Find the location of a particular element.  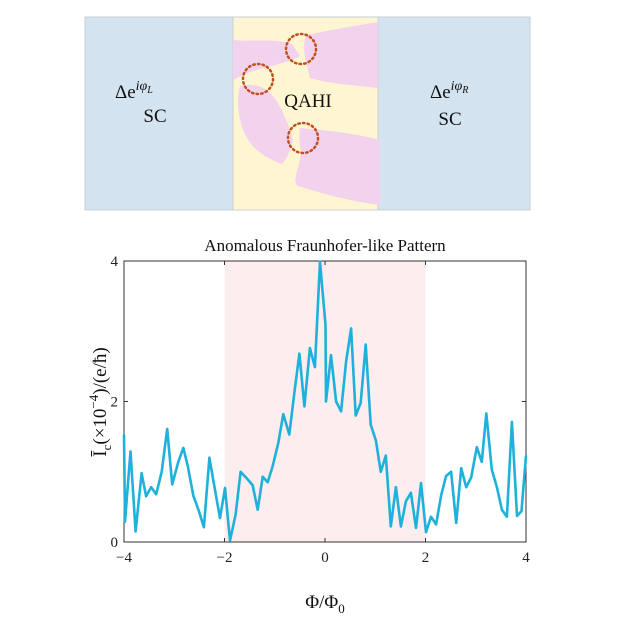

right-superconductor is located at coordinates (454, 113).